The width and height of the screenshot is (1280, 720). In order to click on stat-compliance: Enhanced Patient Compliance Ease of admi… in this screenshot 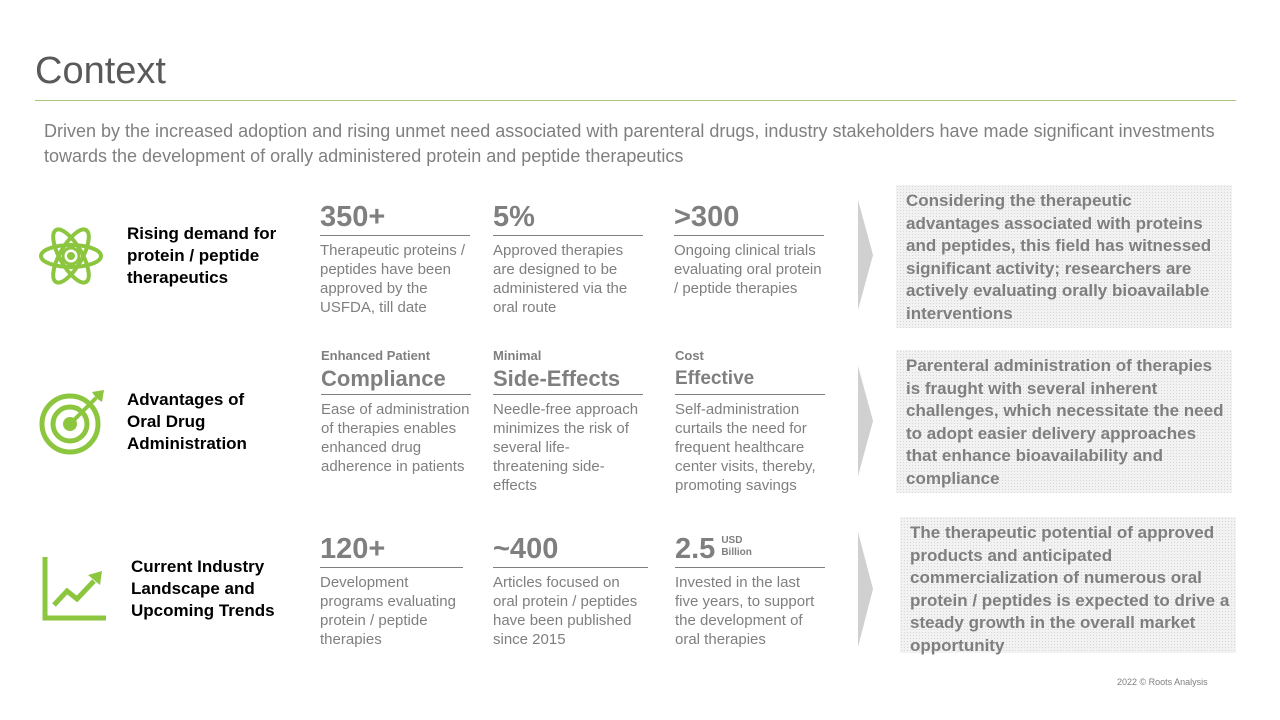, I will do `click(396, 412)`.